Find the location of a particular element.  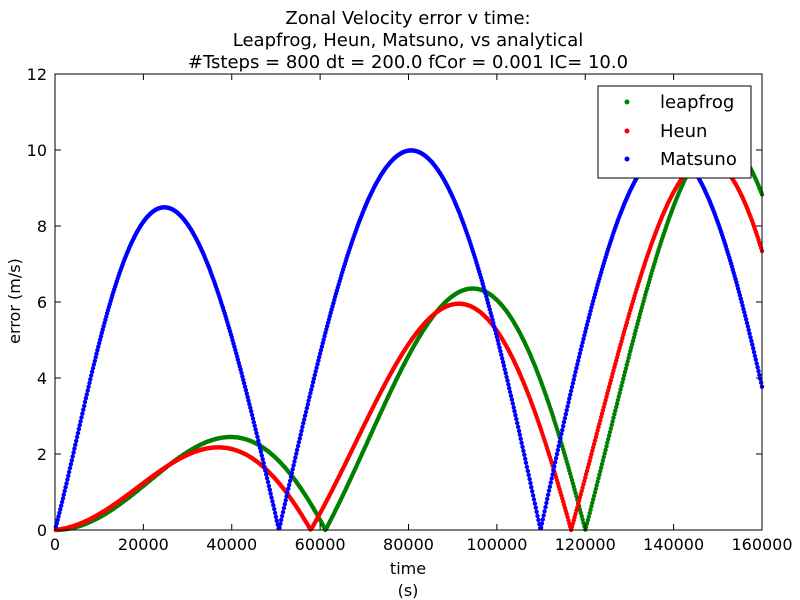

x-axis-label-line-1: time is located at coordinates (408, 568).